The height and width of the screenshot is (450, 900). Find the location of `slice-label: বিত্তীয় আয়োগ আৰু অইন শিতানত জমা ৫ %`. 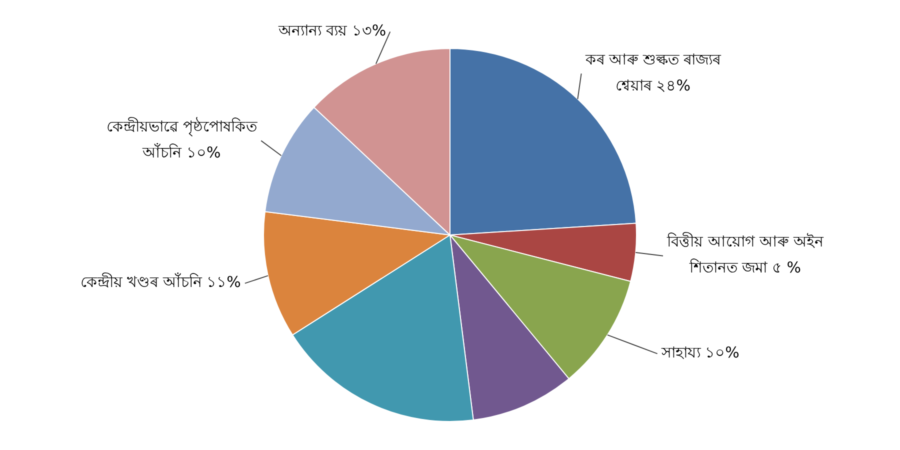

slice-label: বিত্তীয় আয়োগ আৰু অইন শিতানত জমা ৫ % is located at coordinates (745, 254).